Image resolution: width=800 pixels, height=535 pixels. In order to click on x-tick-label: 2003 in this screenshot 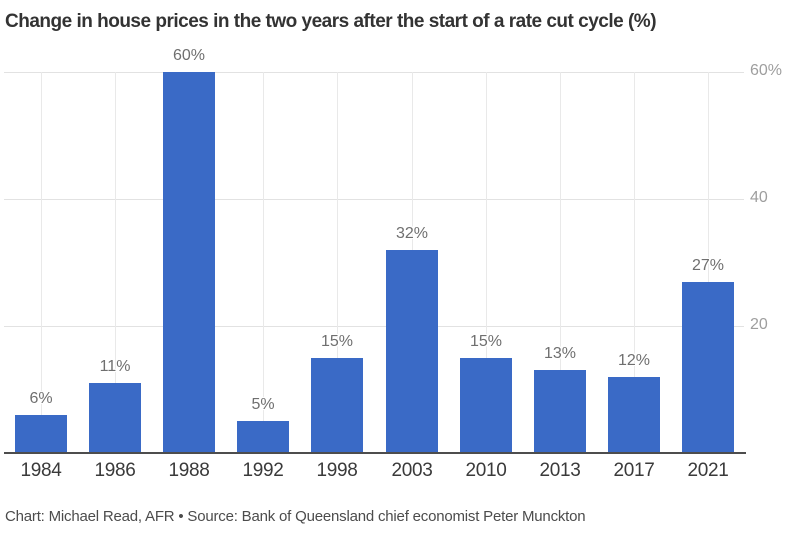, I will do `click(412, 470)`.